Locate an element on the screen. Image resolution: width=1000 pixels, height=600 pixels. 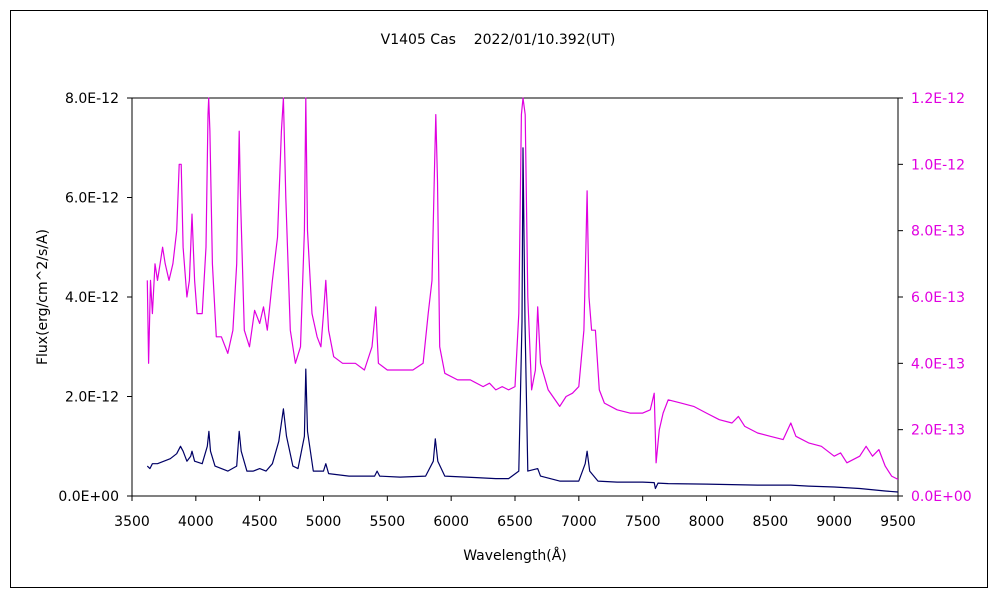
left-y-ticks: 0.0E+00 2.0E-12 4.0E-12 6.0E-12 8.0E-12 is located at coordinates (95, 298).